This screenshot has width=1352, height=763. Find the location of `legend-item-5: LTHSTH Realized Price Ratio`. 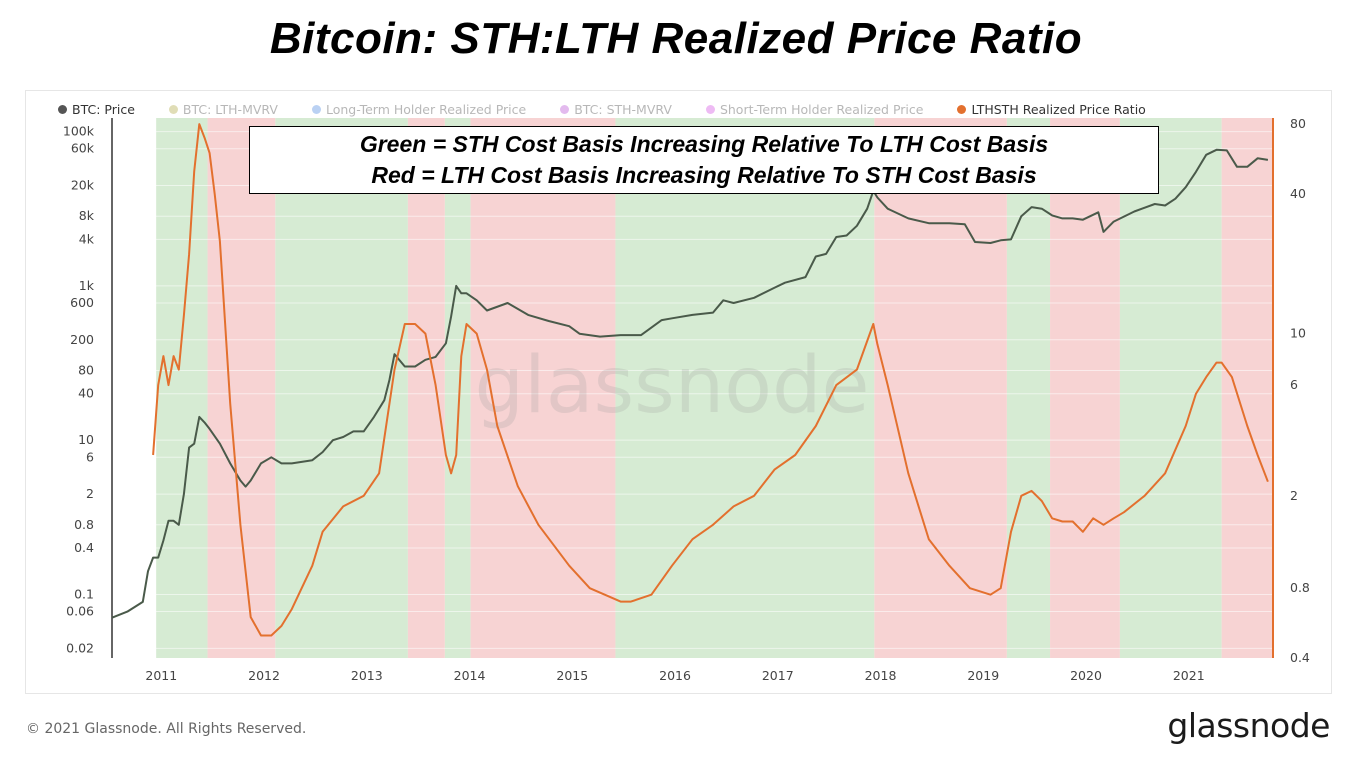

legend-item-5: LTHSTH Realized Price Ratio is located at coordinates (1051, 109).